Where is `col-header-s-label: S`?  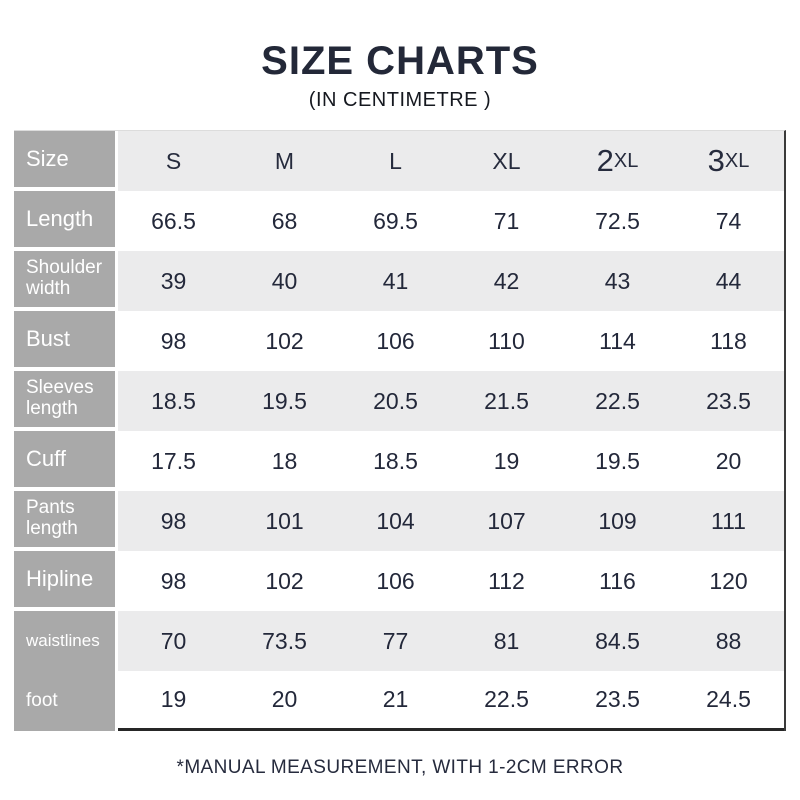
col-header-s-label: S is located at coordinates (173, 160).